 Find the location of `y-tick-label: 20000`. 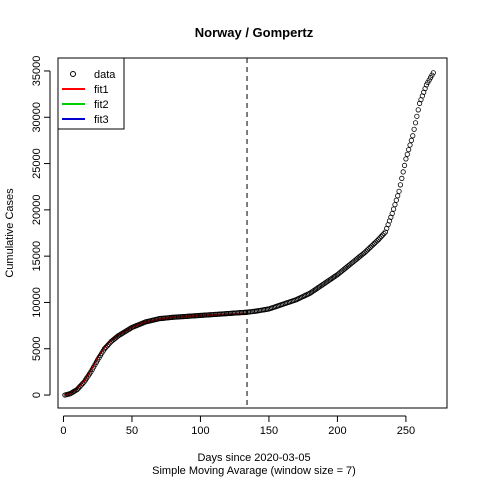

y-tick-label: 20000 is located at coordinates (37, 210).